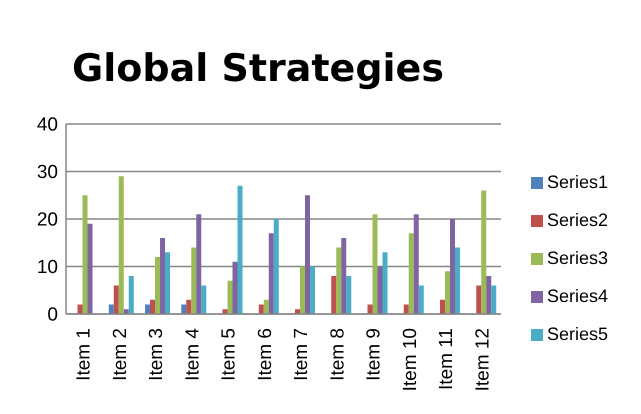 The width and height of the screenshot is (641, 414). Describe the element at coordinates (577, 182) in the screenshot. I see `legend-label: Series1` at that location.